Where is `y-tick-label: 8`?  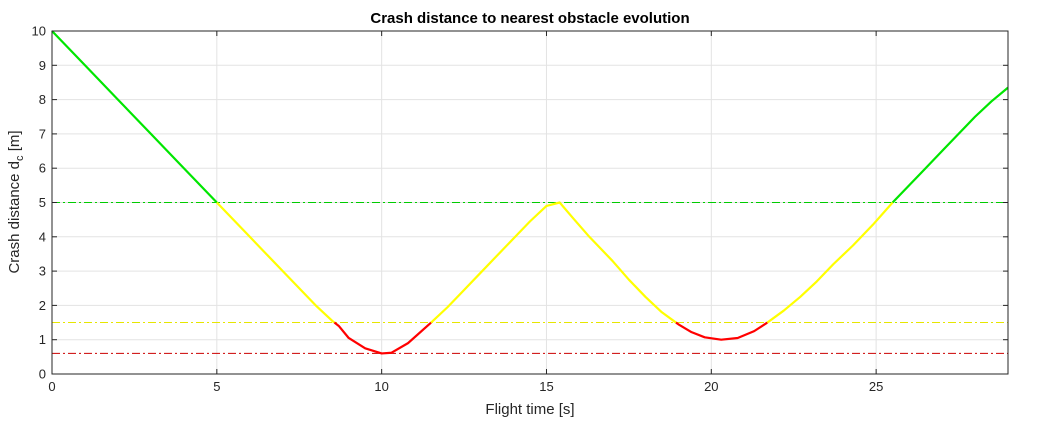
y-tick-label: 8 is located at coordinates (42, 99).